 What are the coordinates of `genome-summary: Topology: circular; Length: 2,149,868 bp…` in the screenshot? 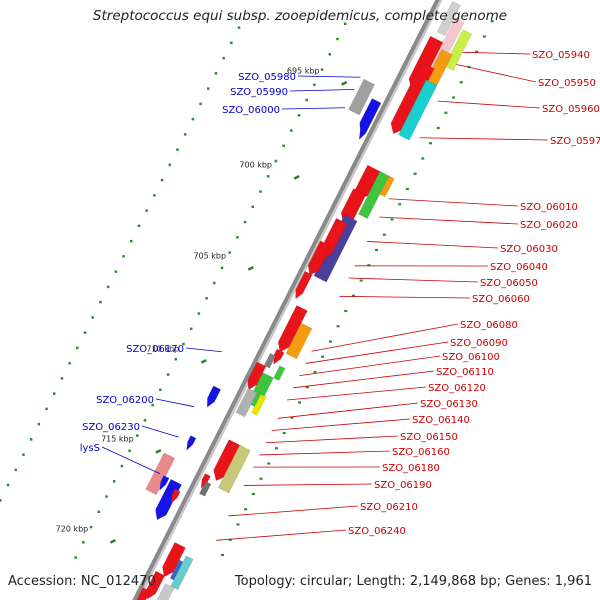 It's located at (413, 581).